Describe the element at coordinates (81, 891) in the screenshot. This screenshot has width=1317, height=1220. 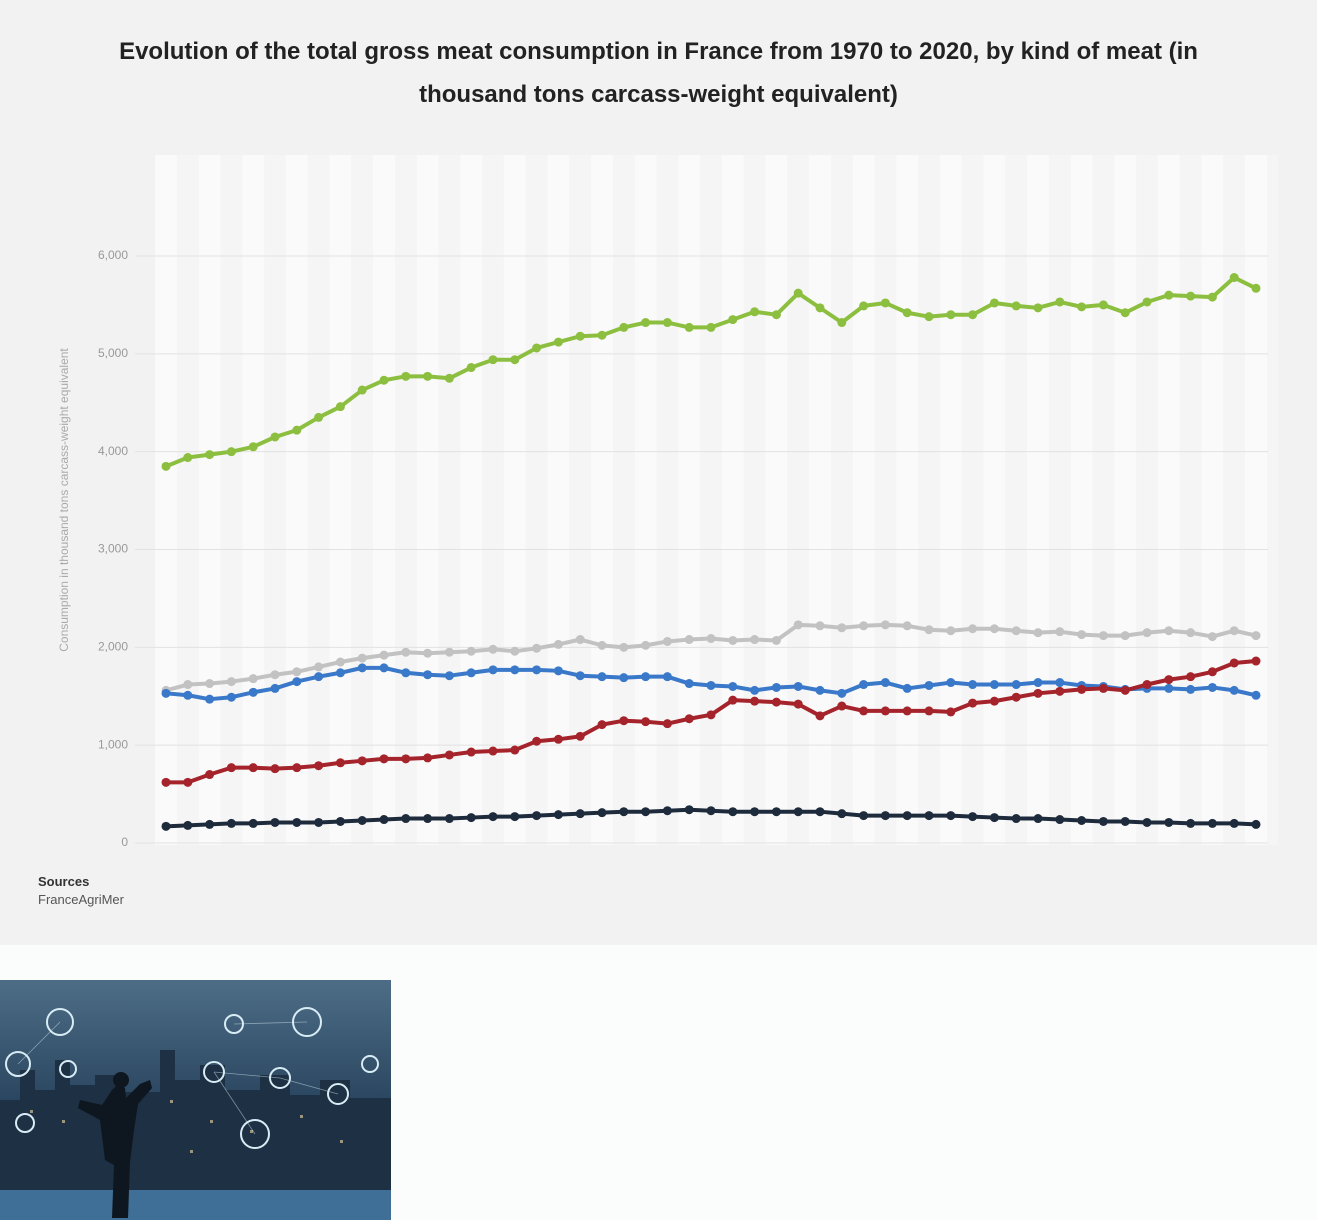
I see `source: Sources FranceAgriMer` at that location.